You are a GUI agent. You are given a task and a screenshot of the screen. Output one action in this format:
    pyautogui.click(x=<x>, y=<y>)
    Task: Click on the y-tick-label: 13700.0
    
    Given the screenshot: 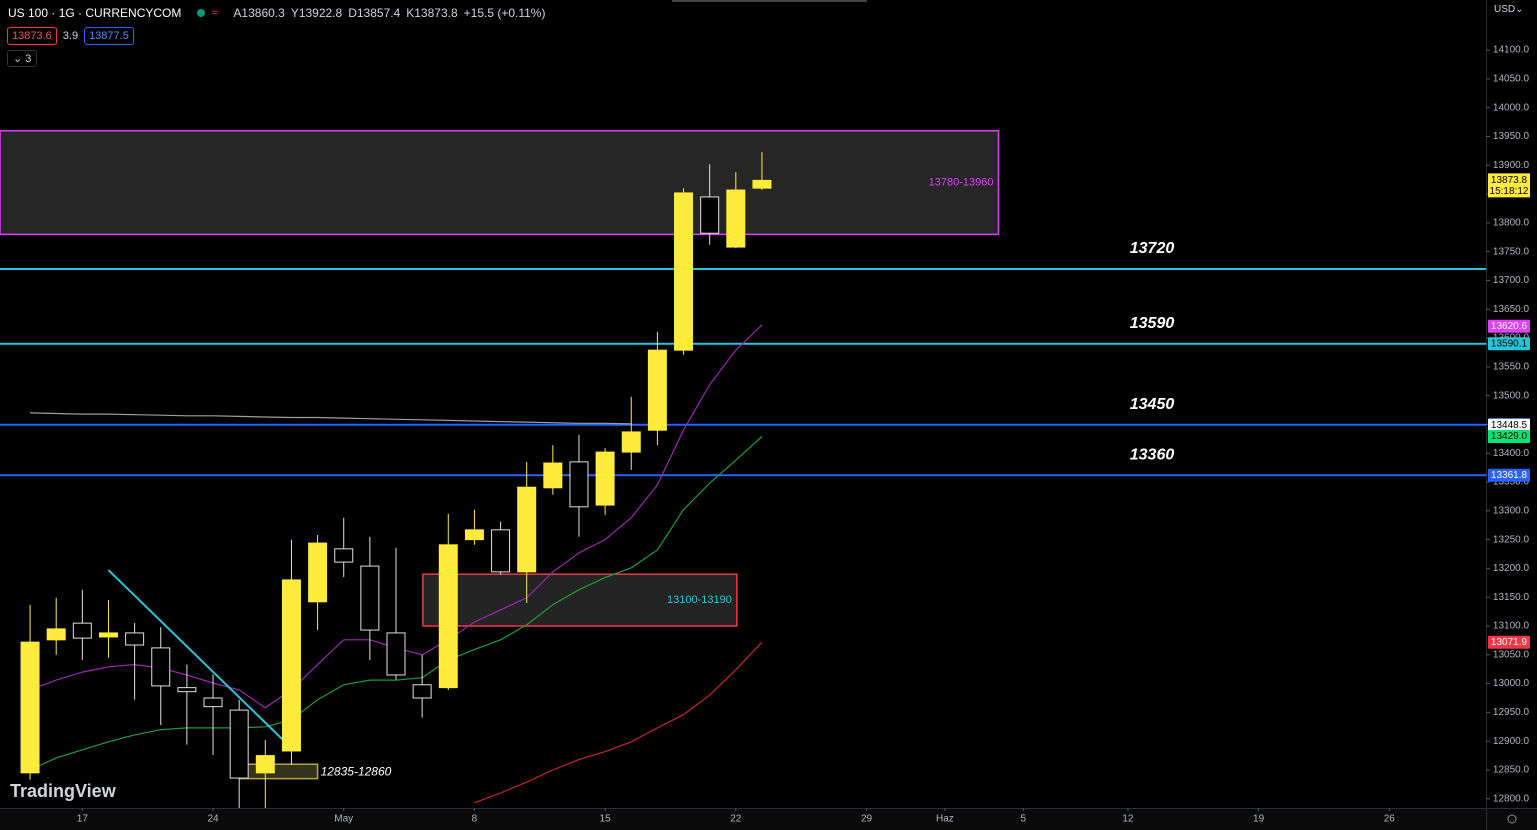 What is the action you would take?
    pyautogui.click(x=1511, y=280)
    